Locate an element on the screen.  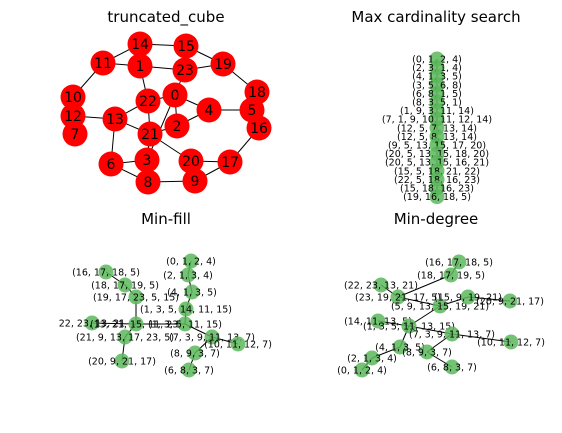
node-label: 18 is located at coordinates (257, 93).